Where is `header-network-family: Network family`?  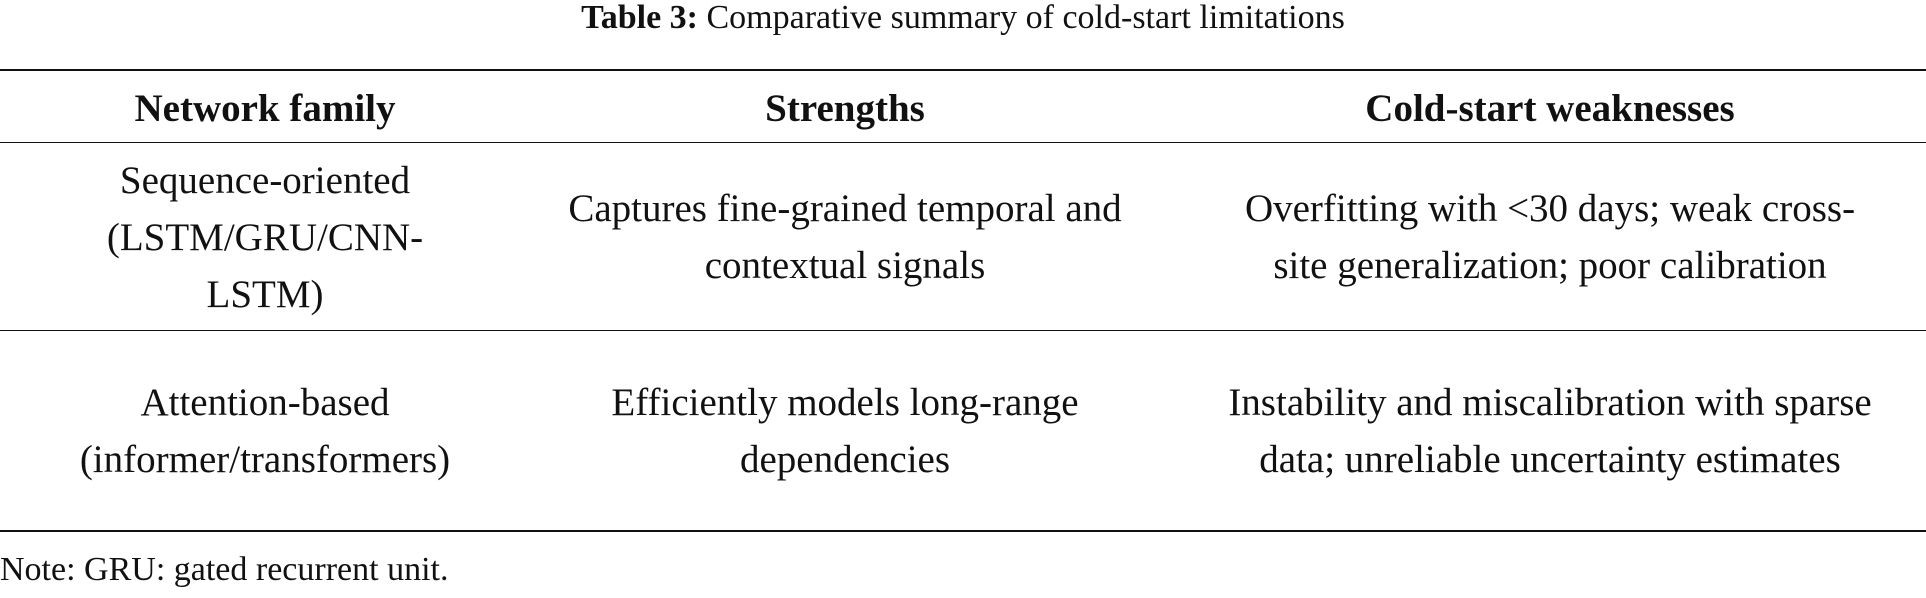
header-network-family: Network family is located at coordinates (265, 108).